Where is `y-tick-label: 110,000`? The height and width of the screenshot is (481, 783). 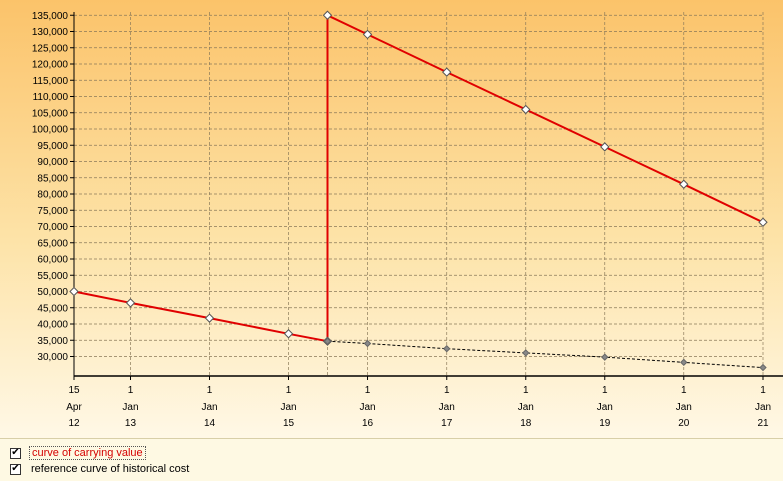
y-tick-label: 110,000 is located at coordinates (51, 97).